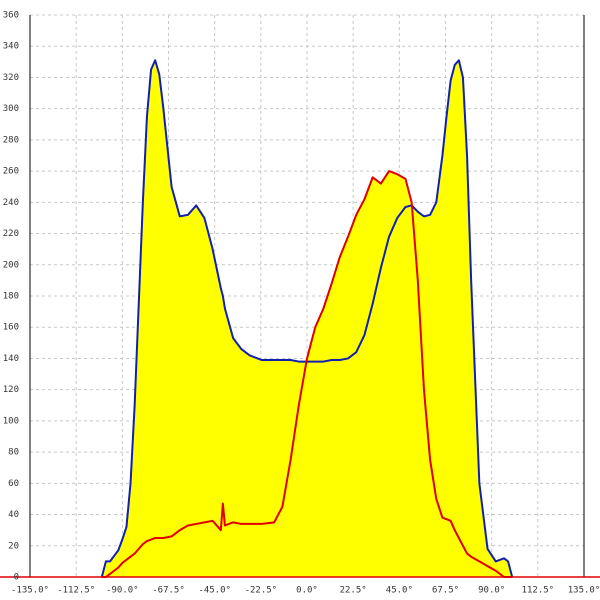  What do you see at coordinates (11, 234) in the screenshot?
I see `y-tick-label: 220` at bounding box center [11, 234].